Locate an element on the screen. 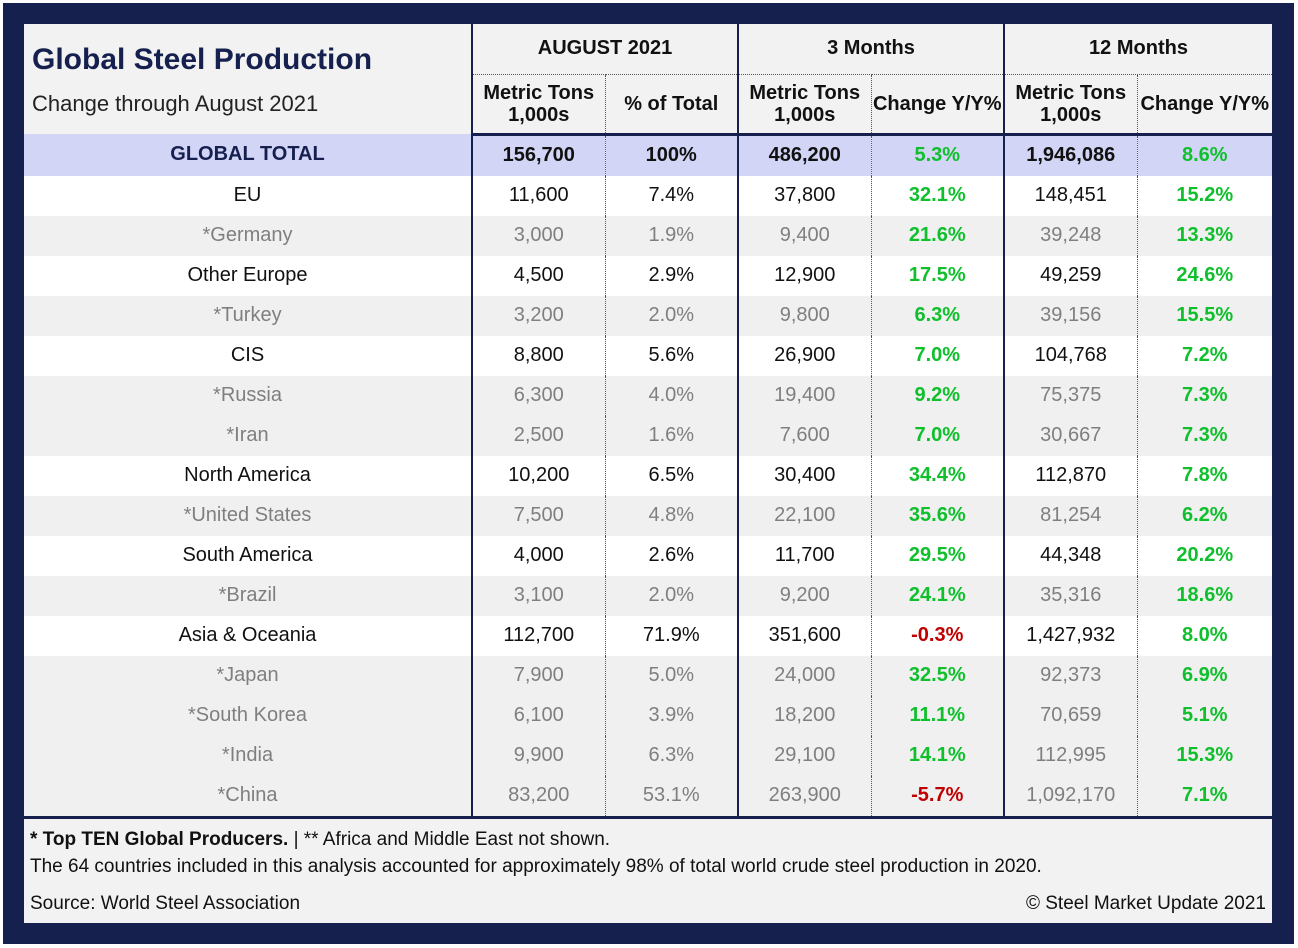 The height and width of the screenshot is (948, 1298). twelve-month-tons-cell: 148,451 is located at coordinates (1070, 195).